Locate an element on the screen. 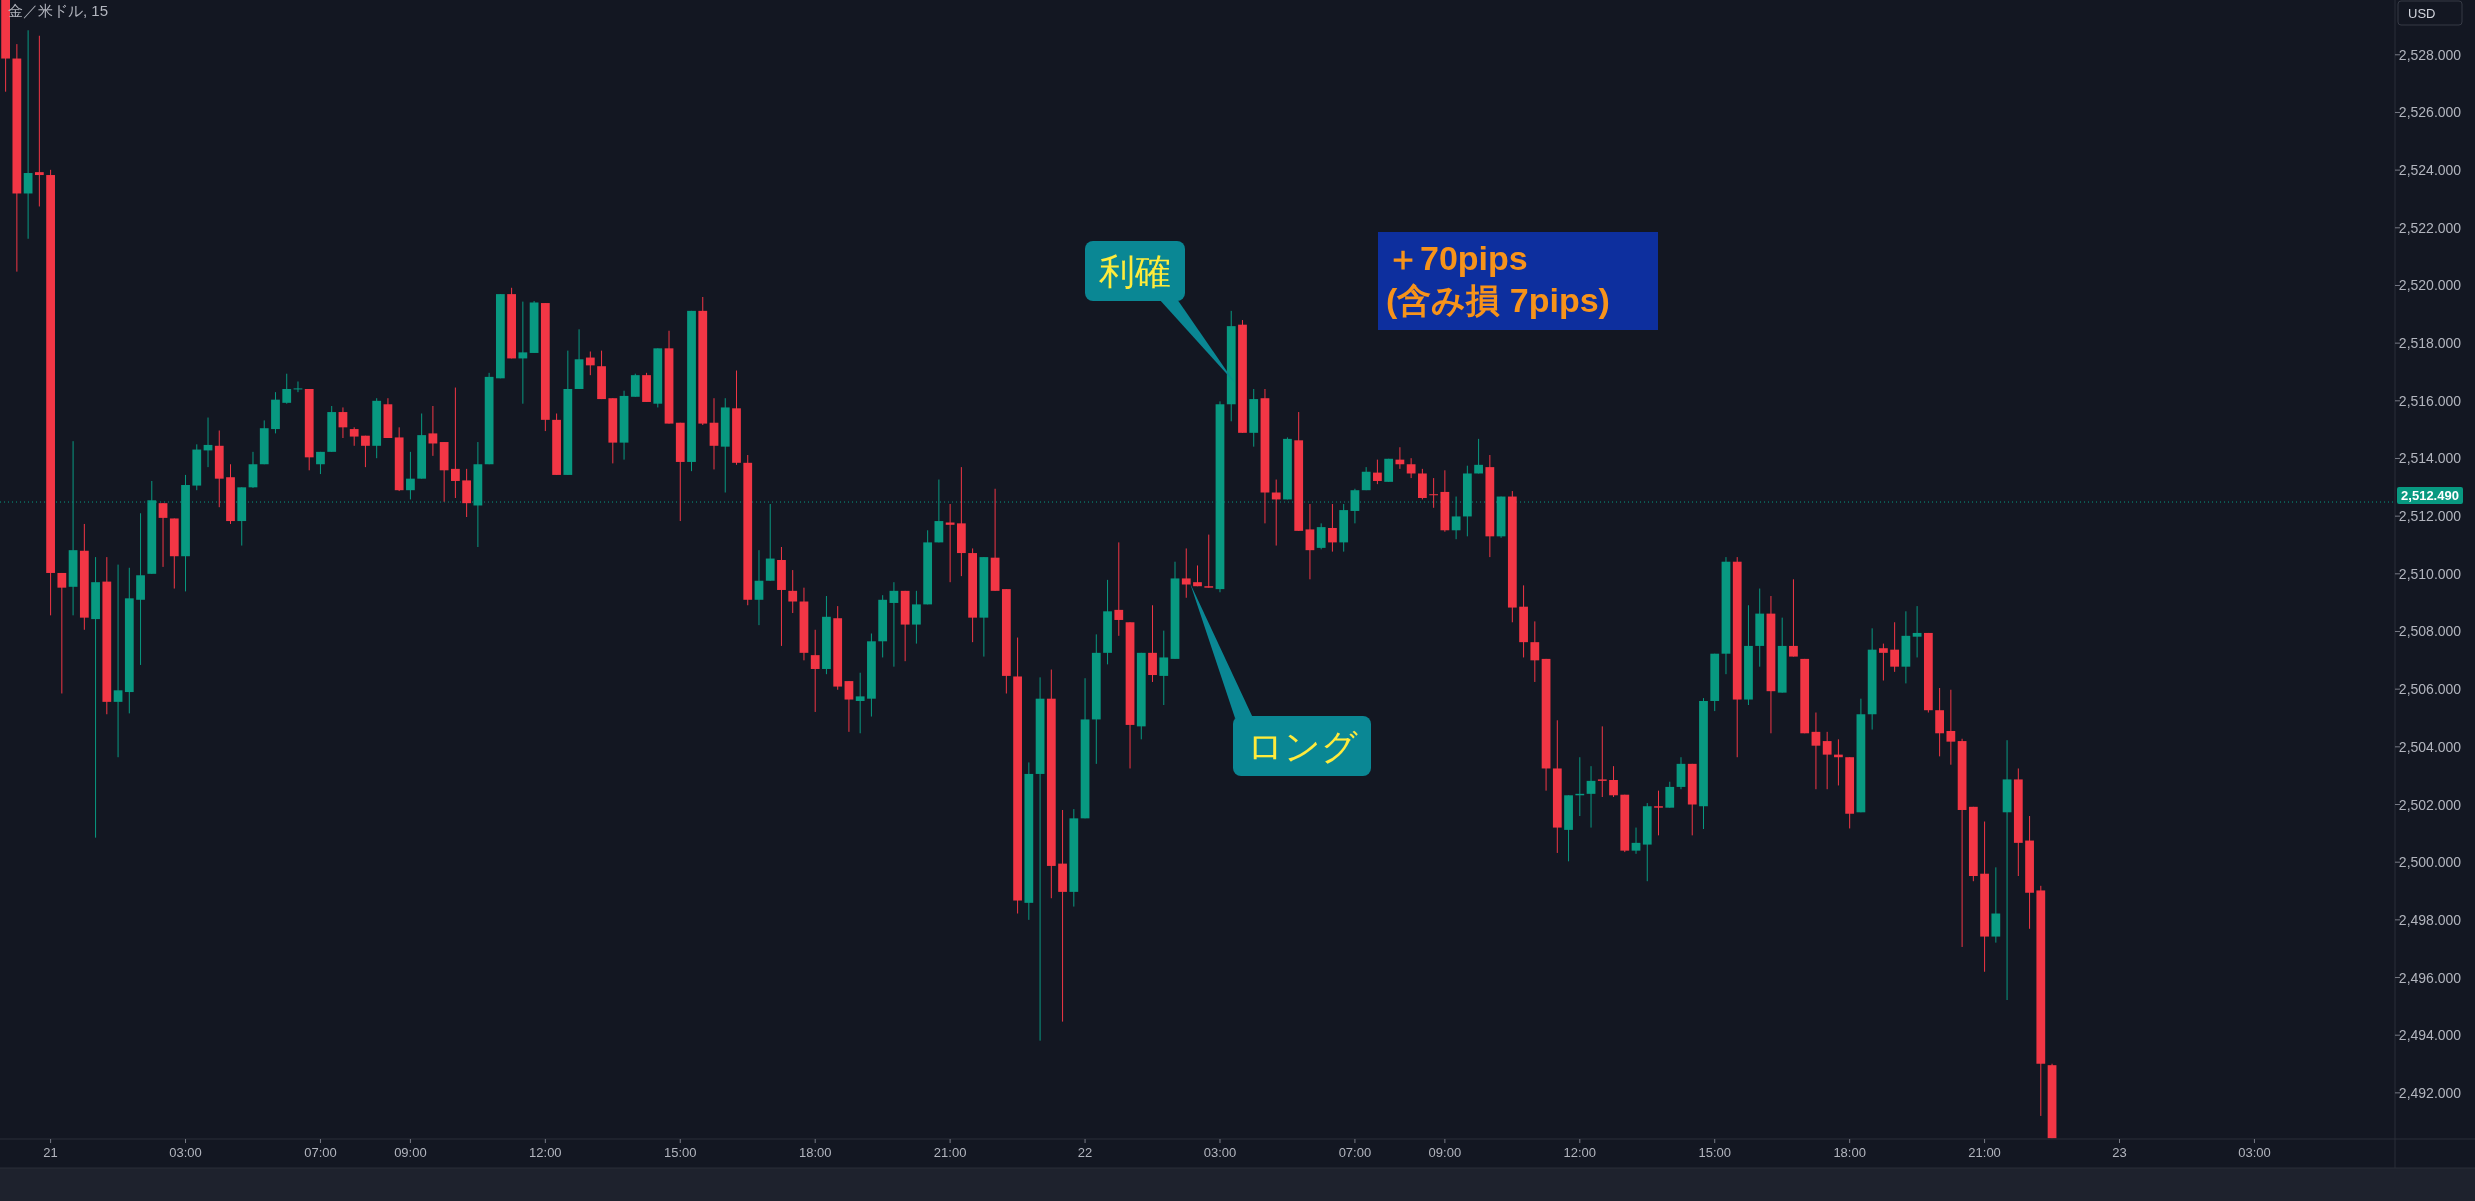  y-tick-label: 2,508.000 is located at coordinates (2430, 631).